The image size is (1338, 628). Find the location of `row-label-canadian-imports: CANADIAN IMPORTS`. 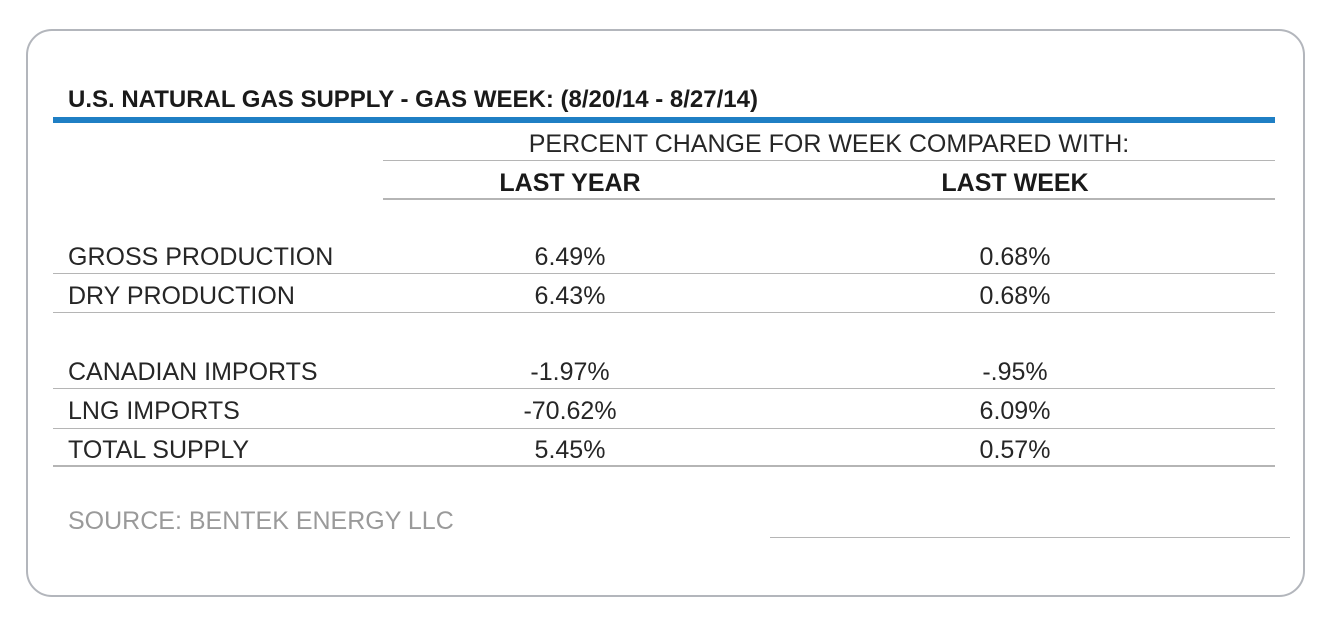

row-label-canadian-imports: CANADIAN IMPORTS is located at coordinates (193, 372).